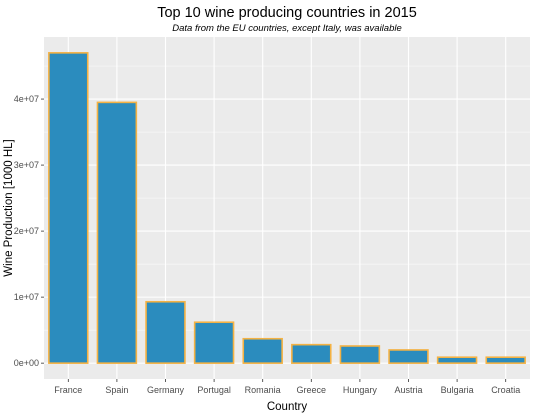 The width and height of the screenshot is (535, 414). What do you see at coordinates (263, 390) in the screenshot?
I see `x-tick-label-romania: Romania` at bounding box center [263, 390].